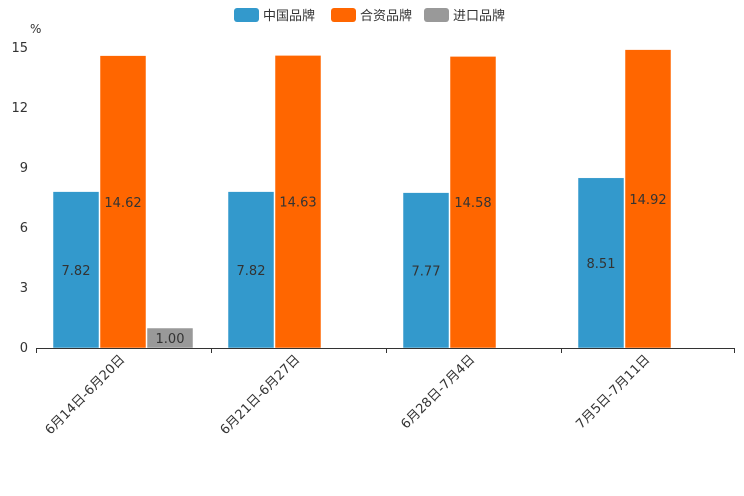 The width and height of the screenshot is (744, 496). What do you see at coordinates (613, 392) in the screenshot?
I see `x-tick-label: 7月5日-7月11日` at bounding box center [613, 392].